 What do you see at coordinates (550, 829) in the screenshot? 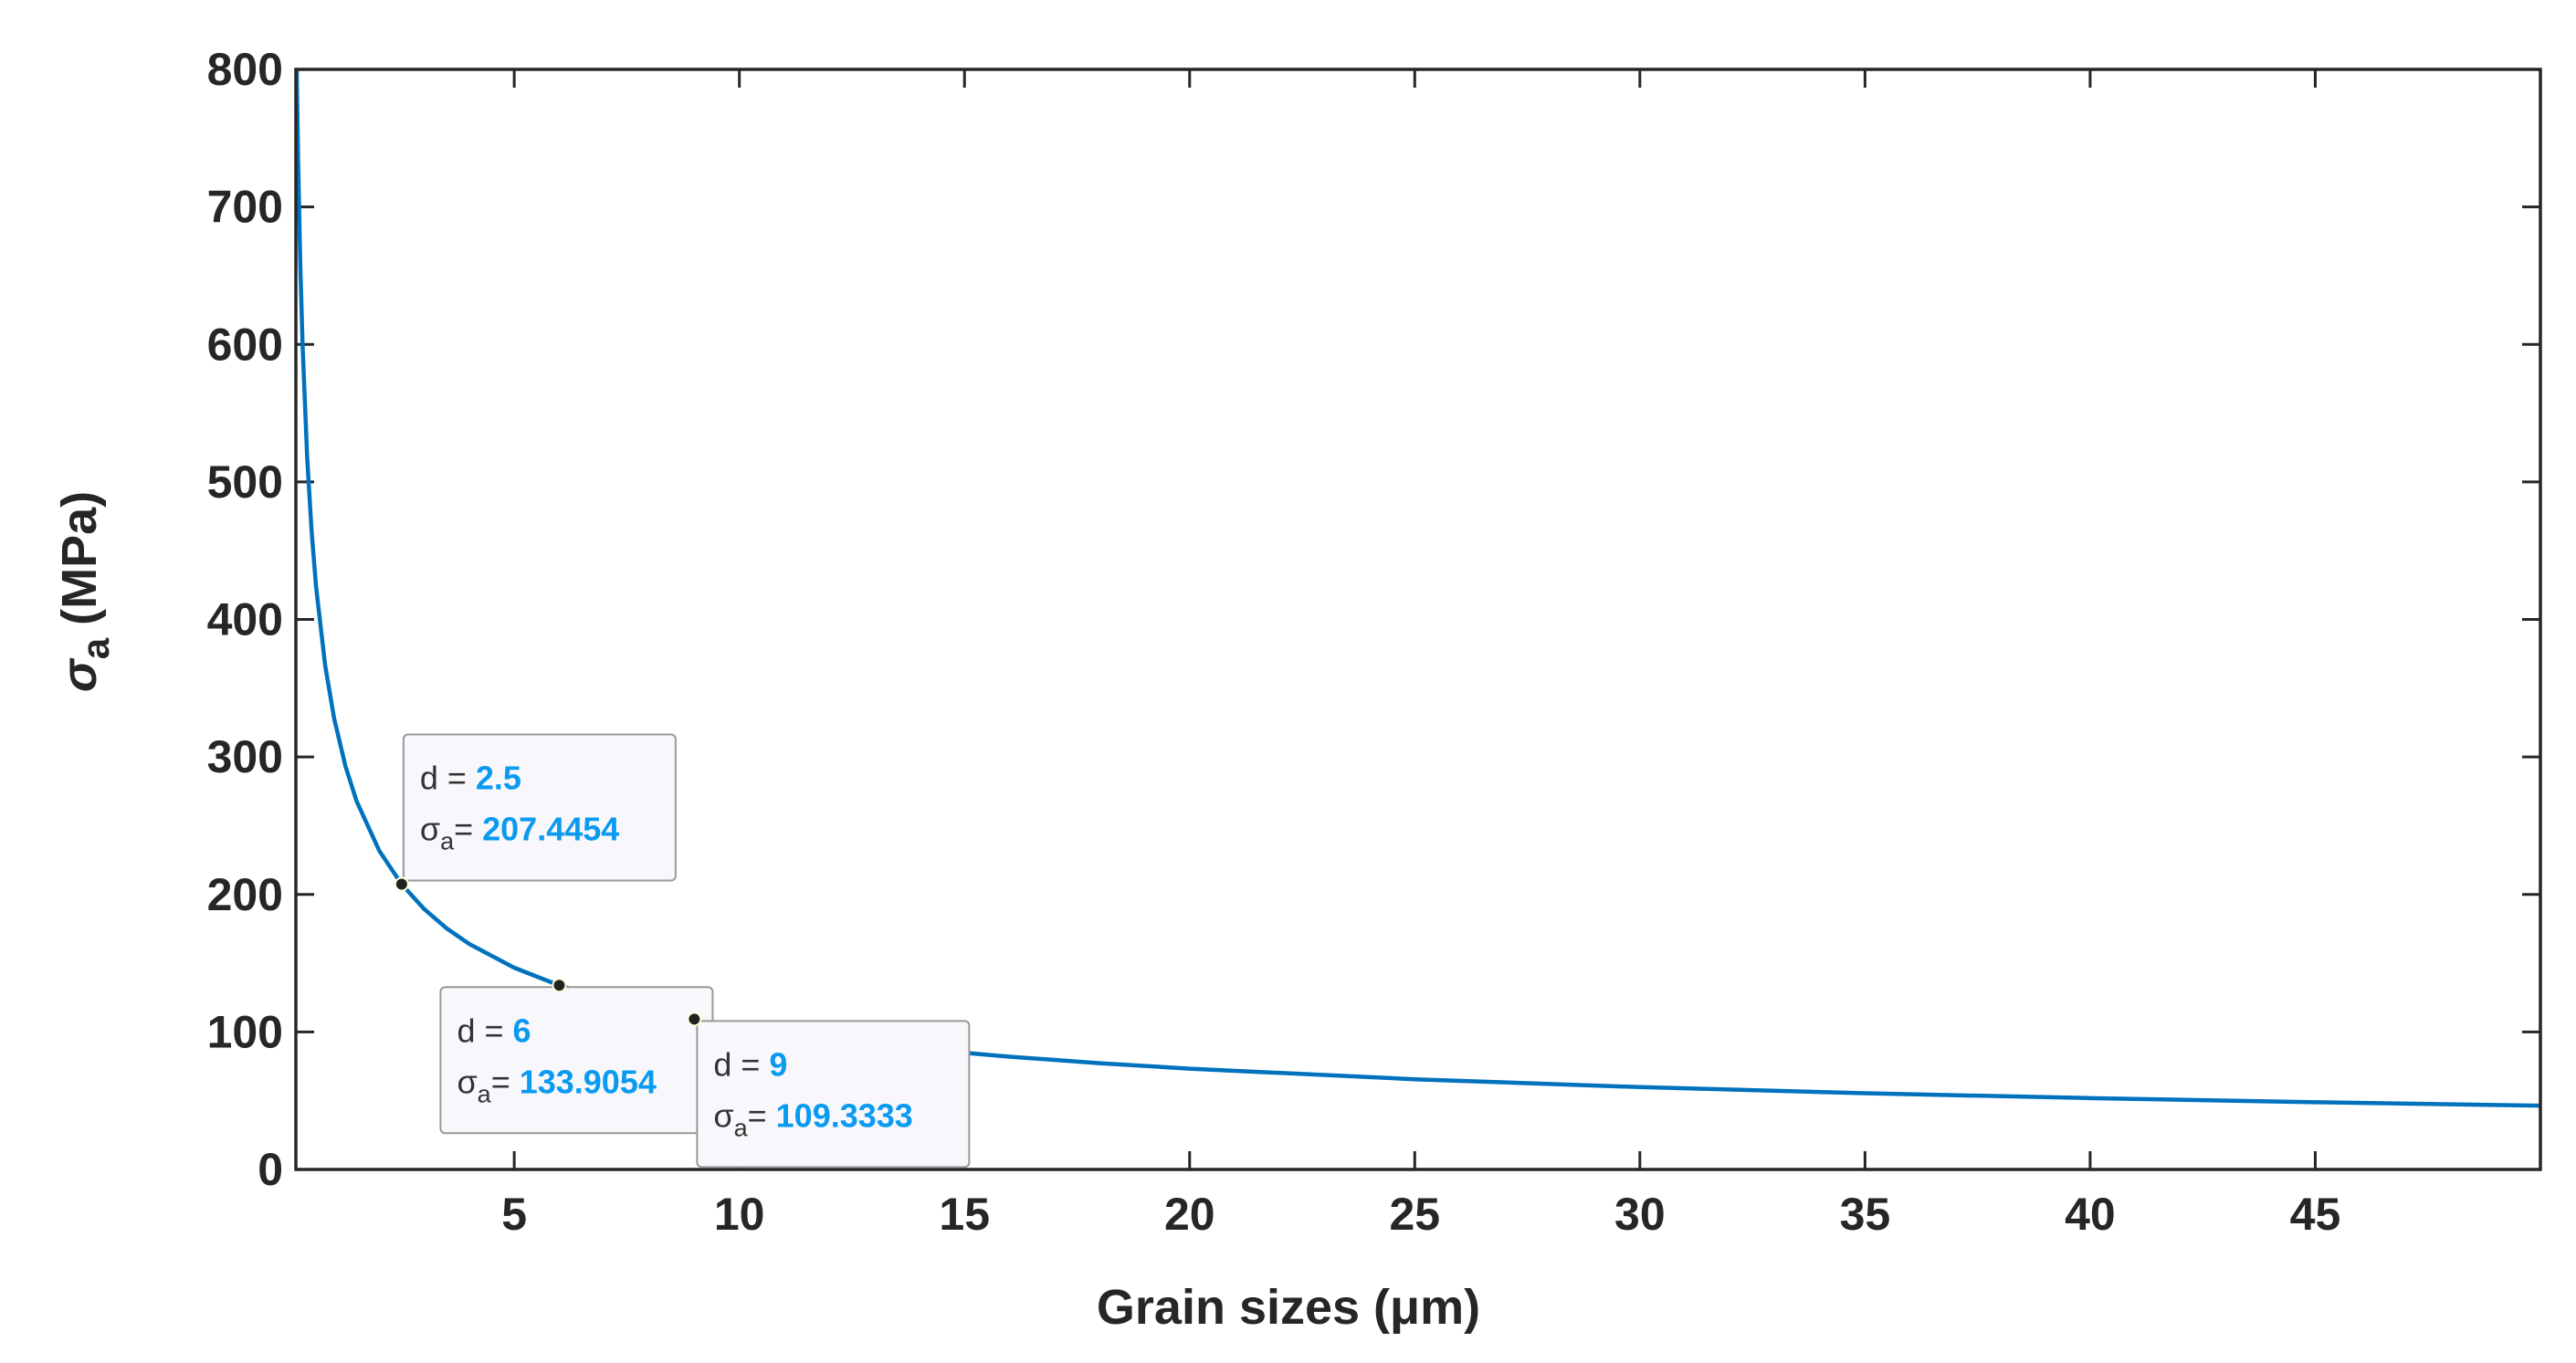
I see `datatip-y-value: 207.4454` at bounding box center [550, 829].